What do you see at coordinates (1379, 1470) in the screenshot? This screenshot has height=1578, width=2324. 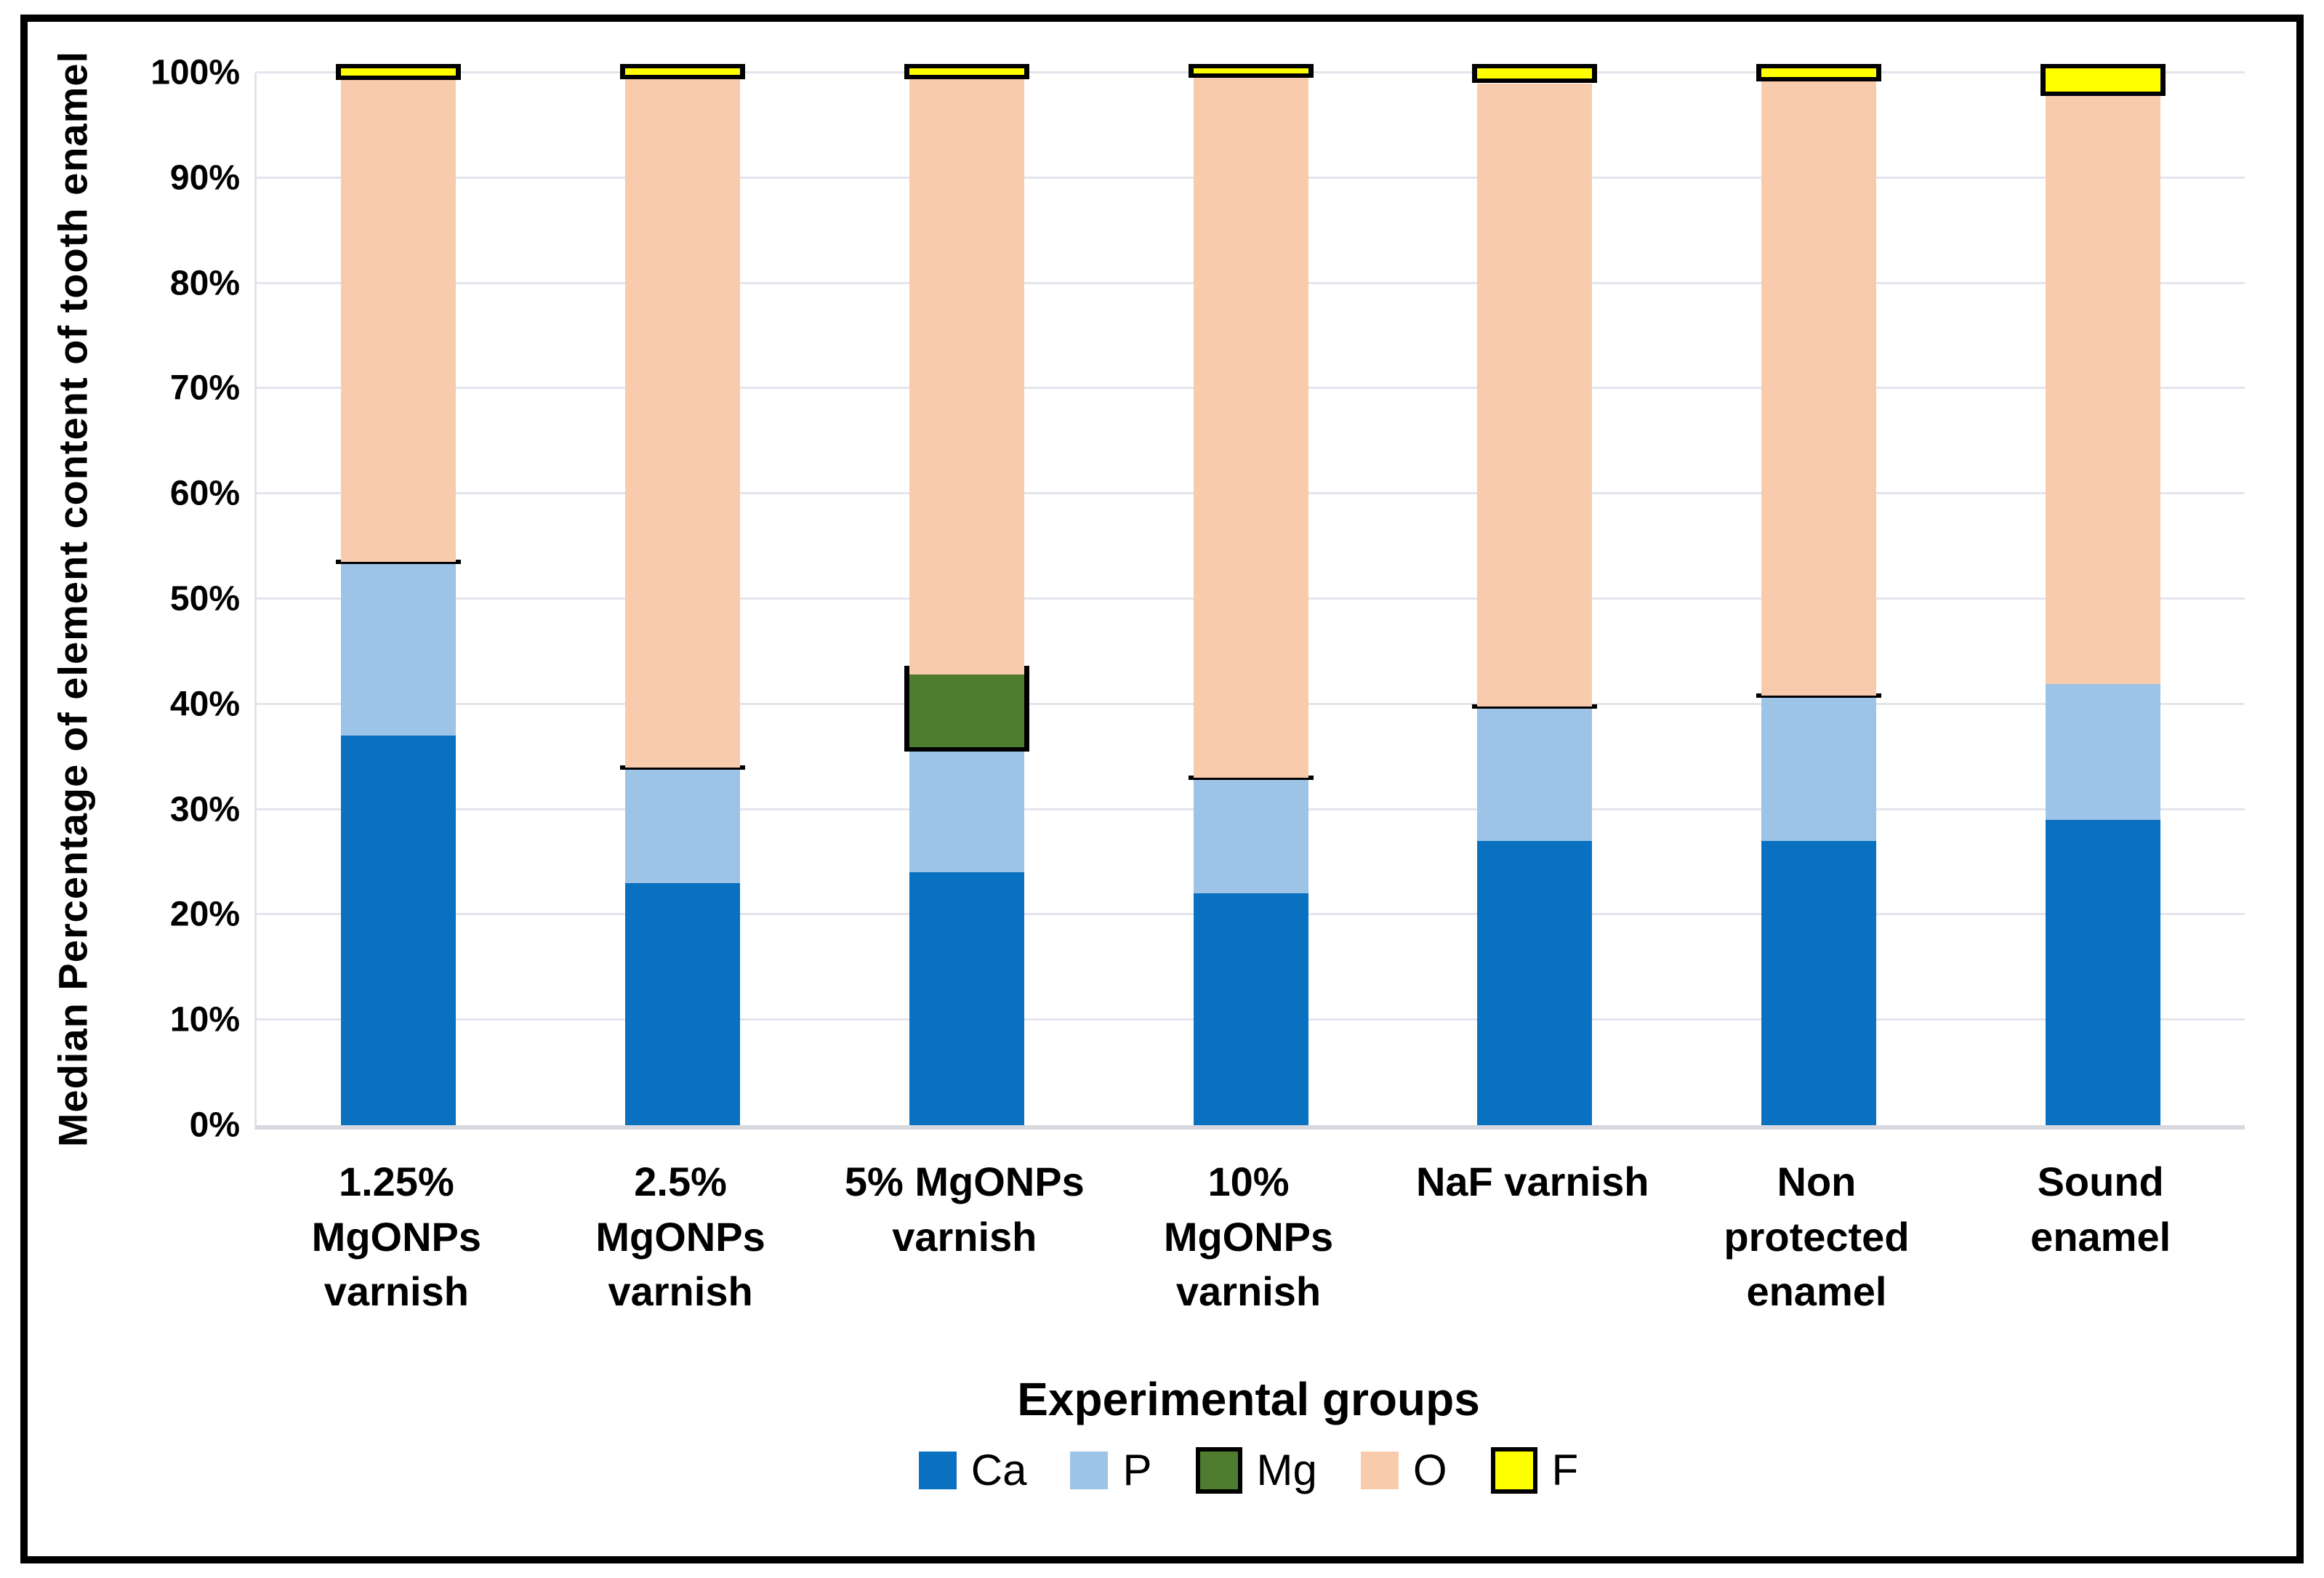 I see `legend-swatch-o` at bounding box center [1379, 1470].